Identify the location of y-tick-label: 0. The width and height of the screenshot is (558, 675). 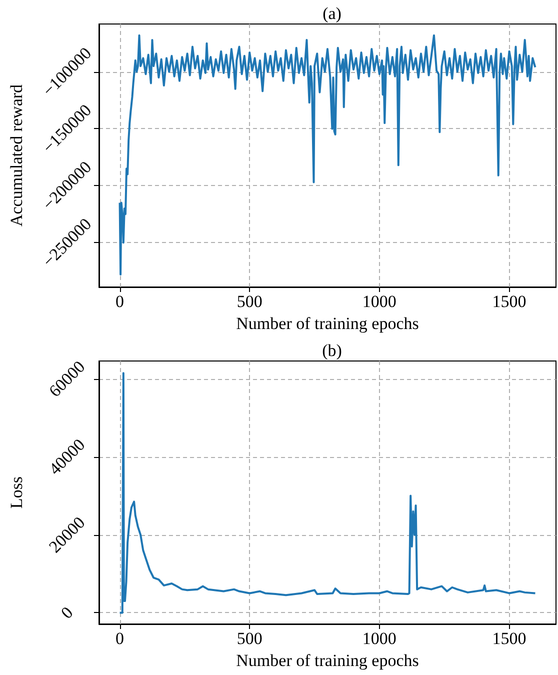
(67, 612).